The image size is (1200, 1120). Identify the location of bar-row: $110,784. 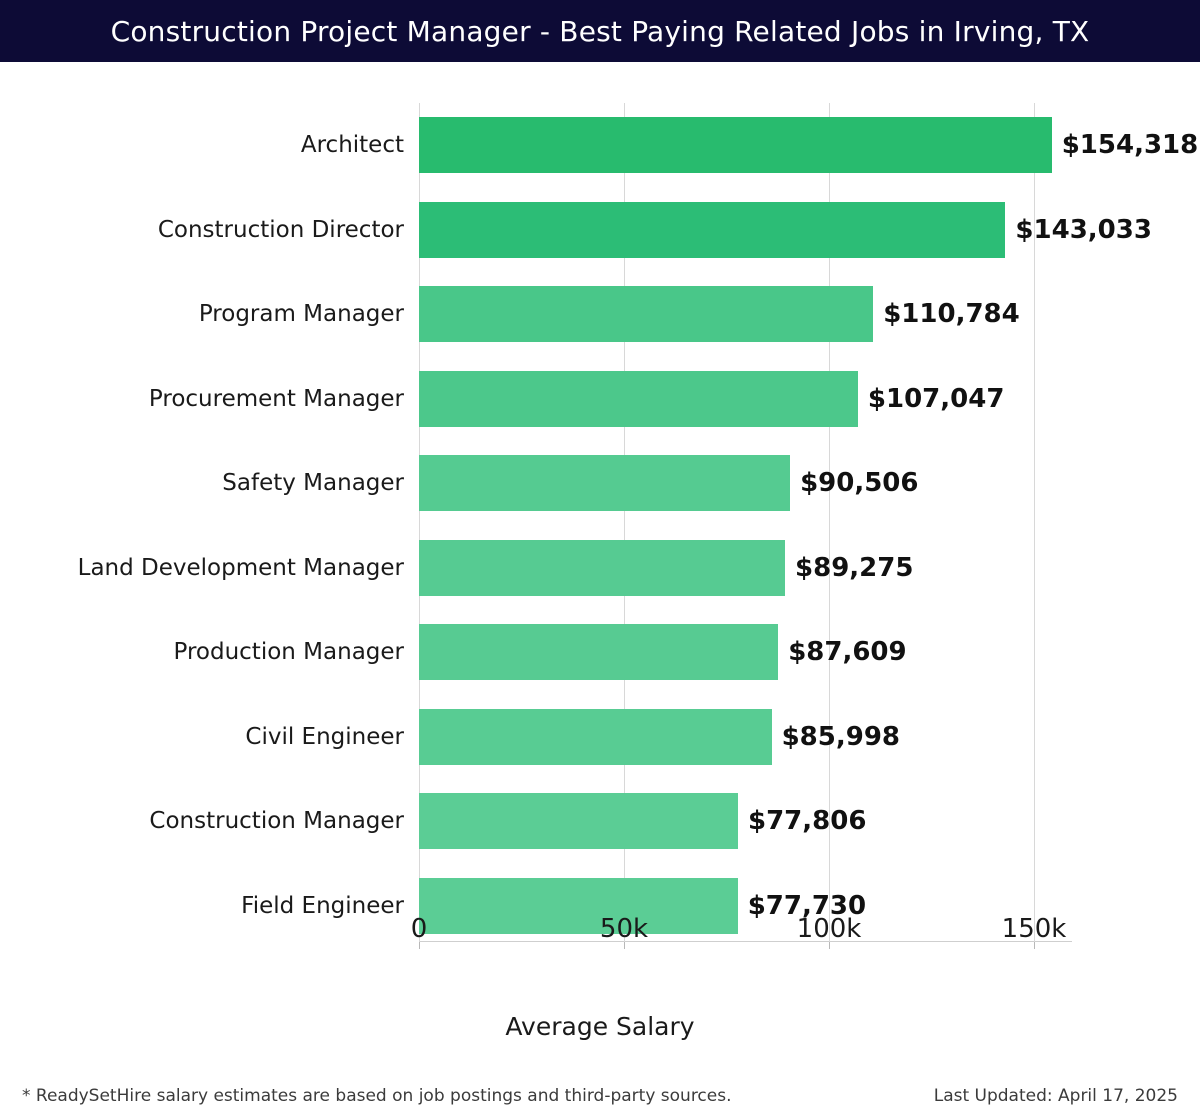
(745, 314).